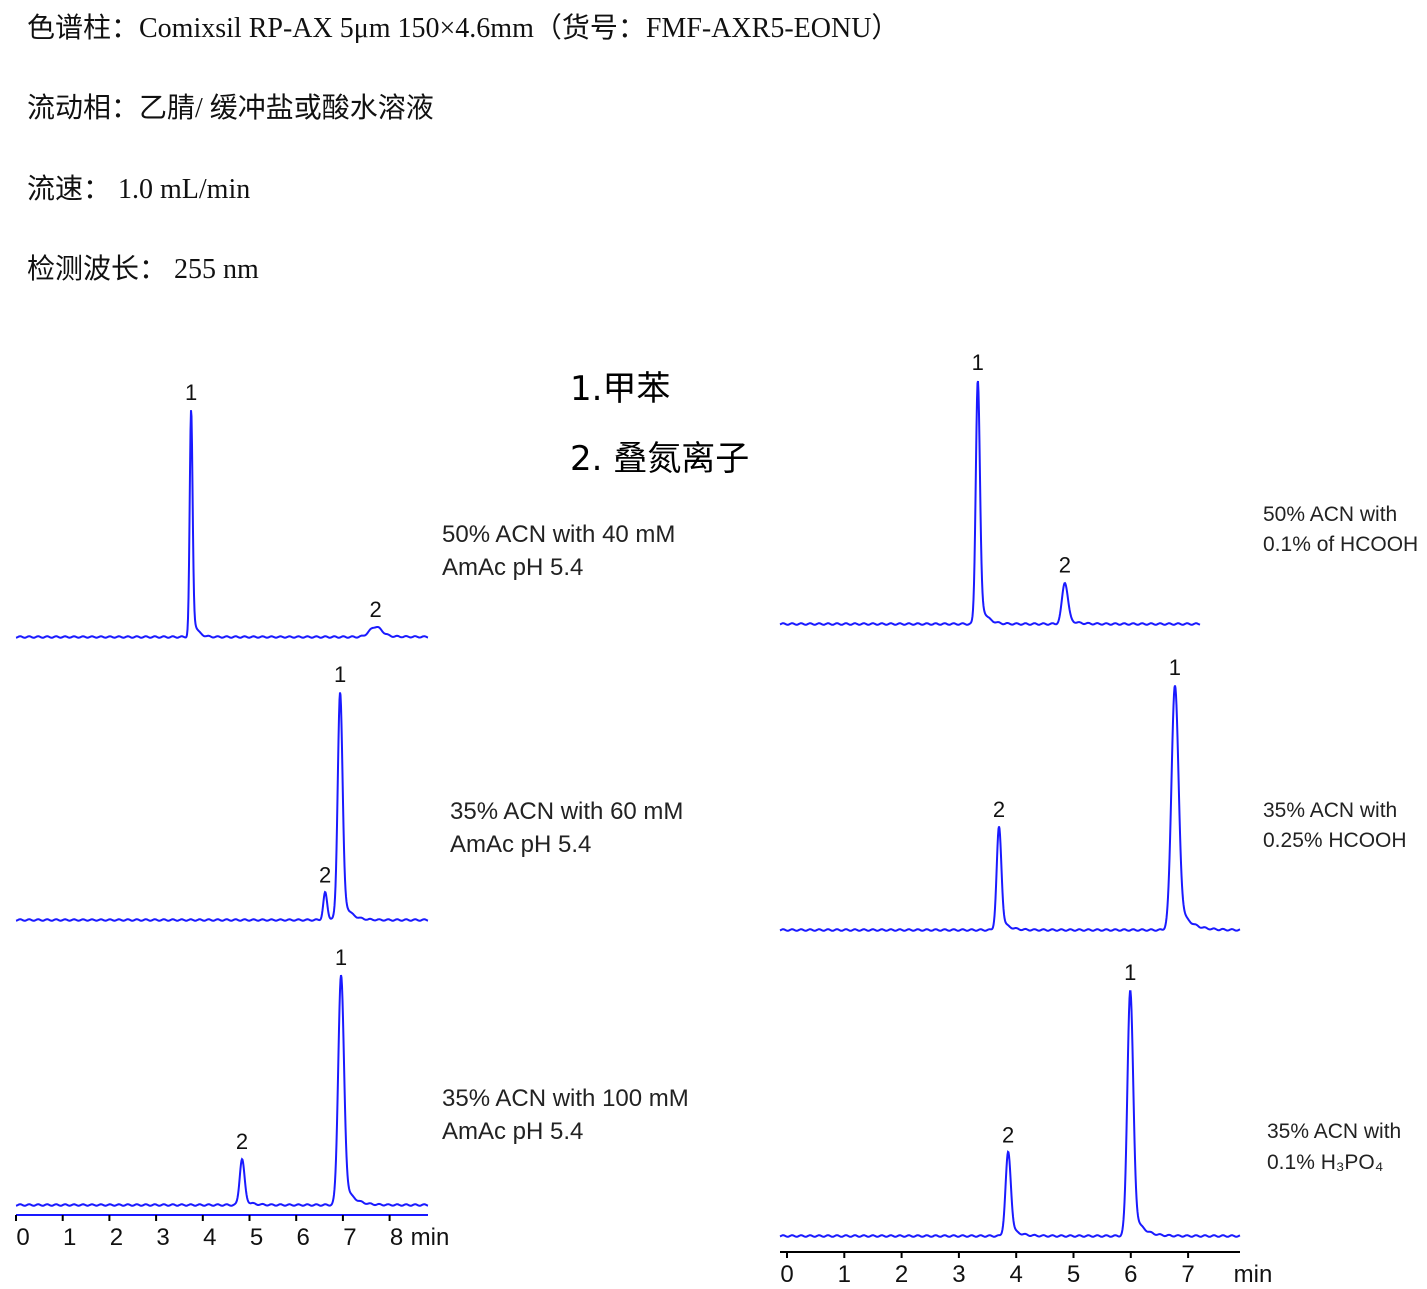 This screenshot has width=1427, height=1289. I want to click on condition-label: 0.25% HCOOH, so click(1335, 840).